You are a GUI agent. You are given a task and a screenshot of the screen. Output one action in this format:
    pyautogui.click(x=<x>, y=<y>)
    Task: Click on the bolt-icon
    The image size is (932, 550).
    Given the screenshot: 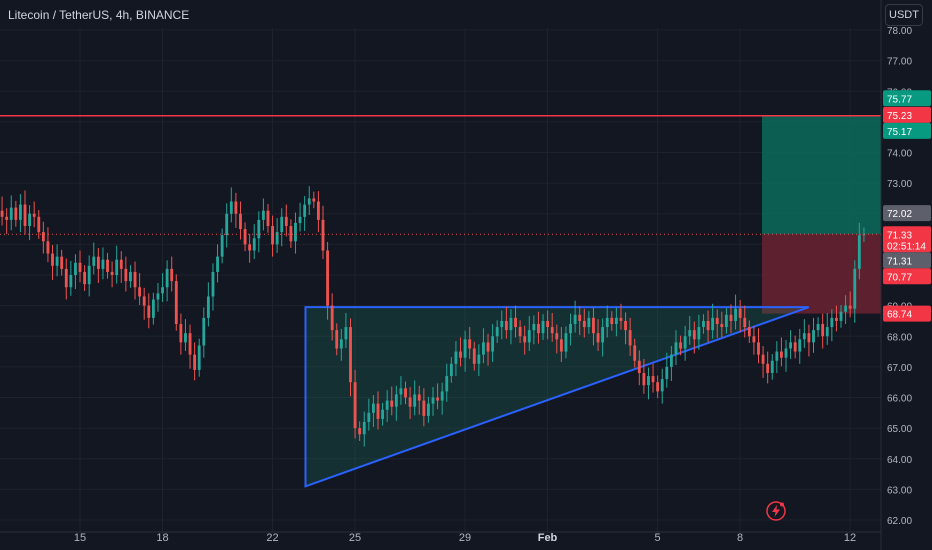 What is the action you would take?
    pyautogui.click(x=776, y=511)
    